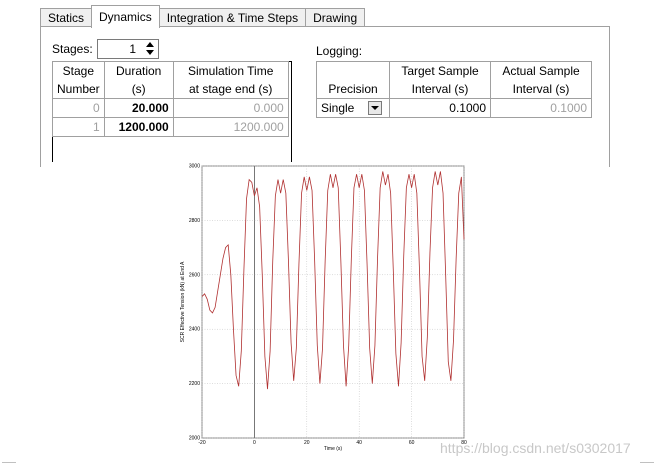 Image resolution: width=662 pixels, height=468 pixels. I want to click on x-tick-label: 80, so click(464, 443).